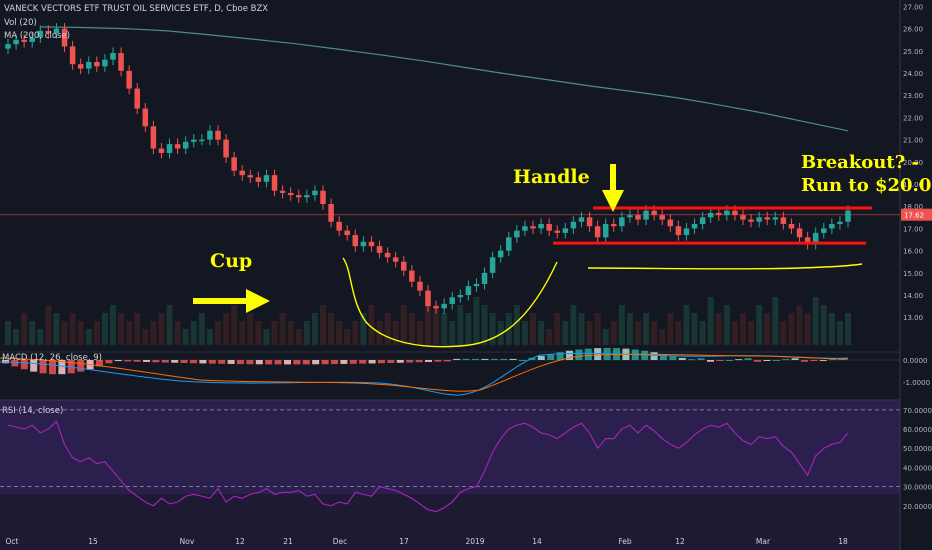  I want to click on last-price-badge, so click(916, 214).